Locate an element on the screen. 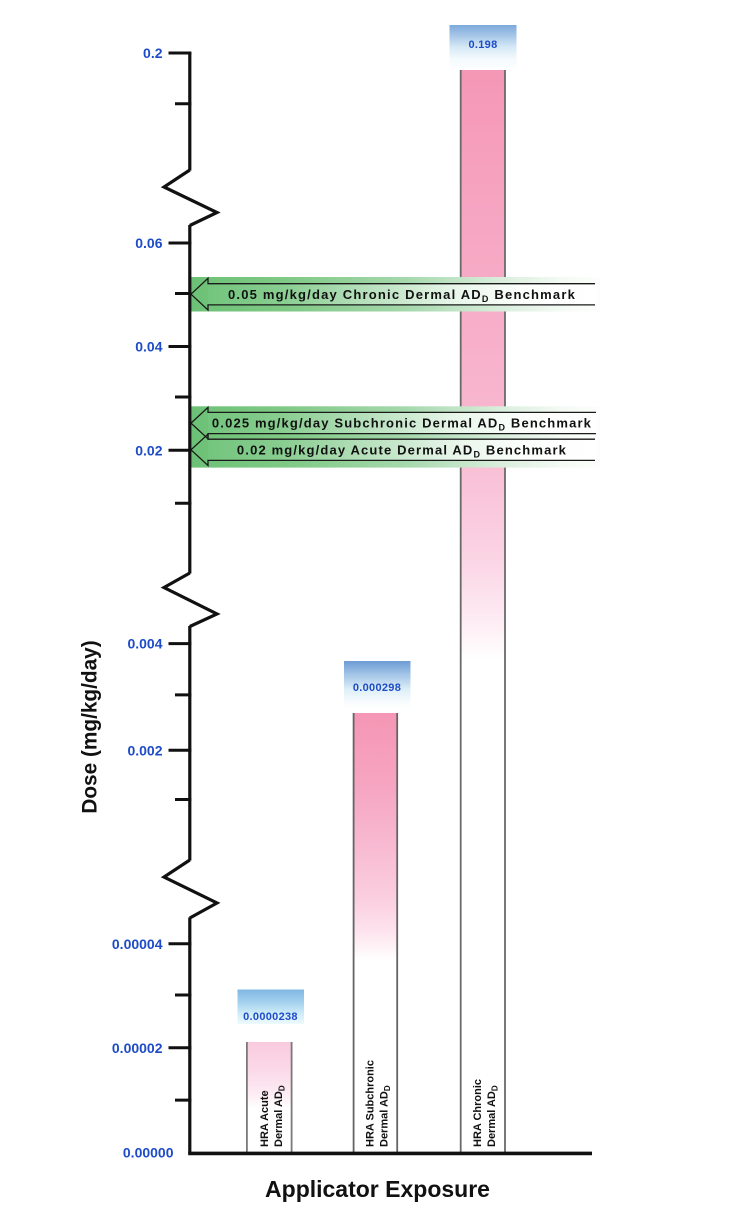 The image size is (743, 1220). svg-text: 0.004 is located at coordinates (144, 644).